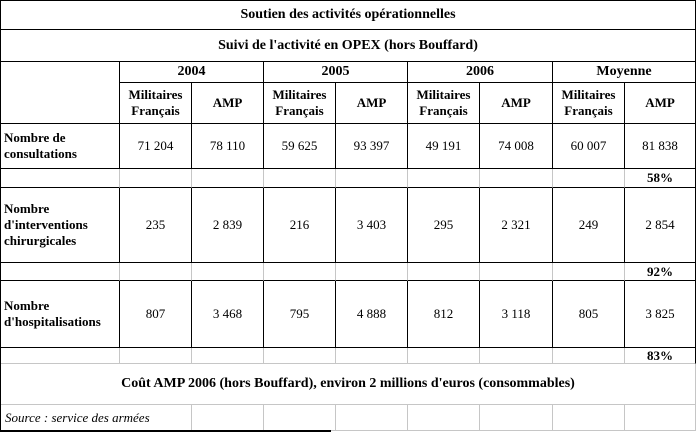 The height and width of the screenshot is (432, 696). What do you see at coordinates (480, 72) in the screenshot?
I see `year-header-2006: 2006` at bounding box center [480, 72].